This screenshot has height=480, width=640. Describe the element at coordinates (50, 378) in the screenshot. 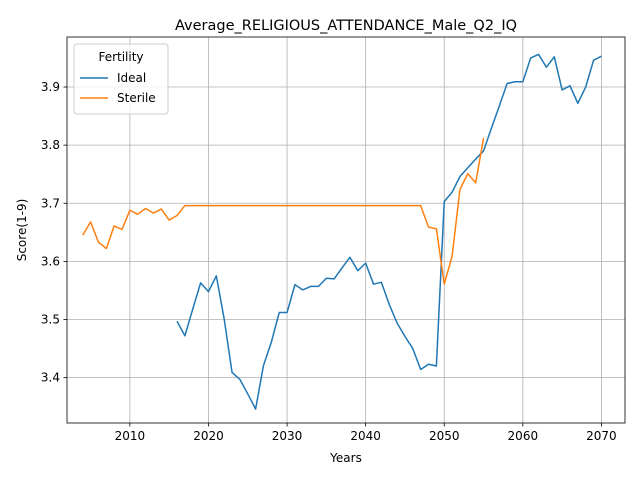

I see `y-tick-label: 3.4` at that location.